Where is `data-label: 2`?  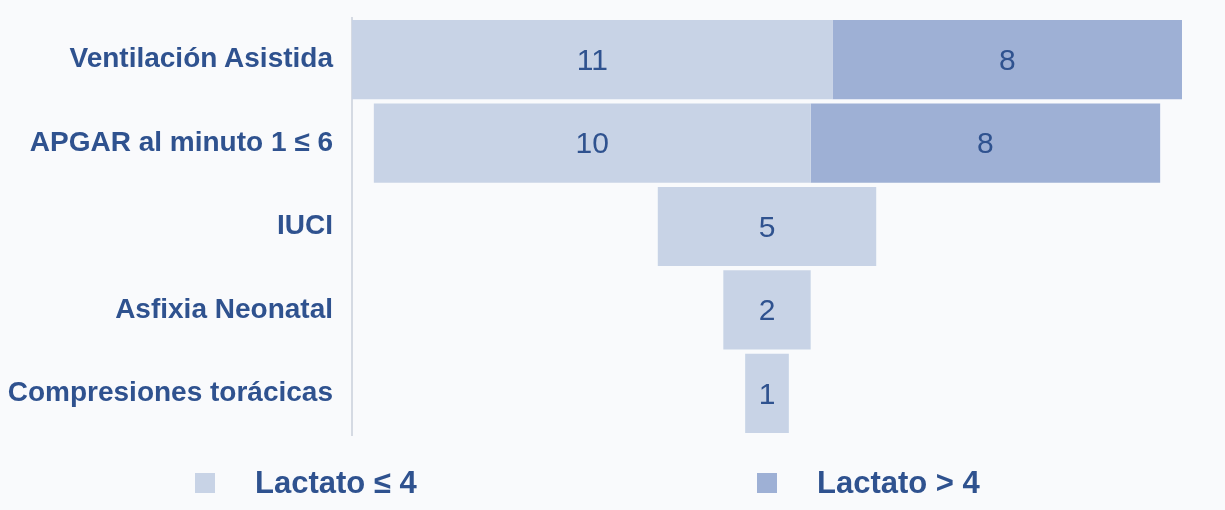 data-label: 2 is located at coordinates (767, 310).